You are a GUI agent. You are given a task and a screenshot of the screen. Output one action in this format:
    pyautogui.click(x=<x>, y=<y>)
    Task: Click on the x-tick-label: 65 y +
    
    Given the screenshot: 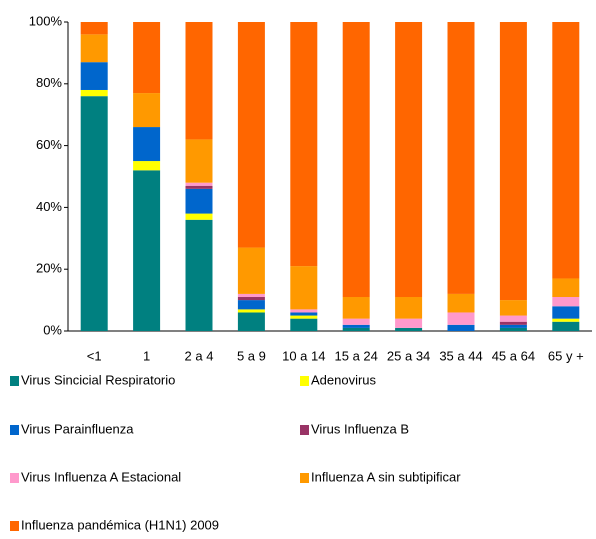 What is the action you would take?
    pyautogui.click(x=566, y=355)
    